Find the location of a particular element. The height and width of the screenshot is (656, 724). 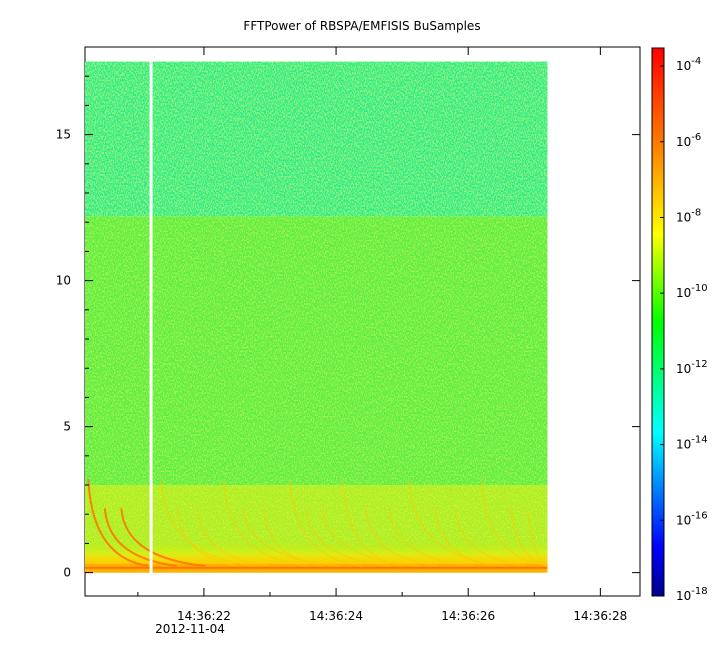

colorbar-tick-label: 10⁻⁴ is located at coordinates (688, 64).